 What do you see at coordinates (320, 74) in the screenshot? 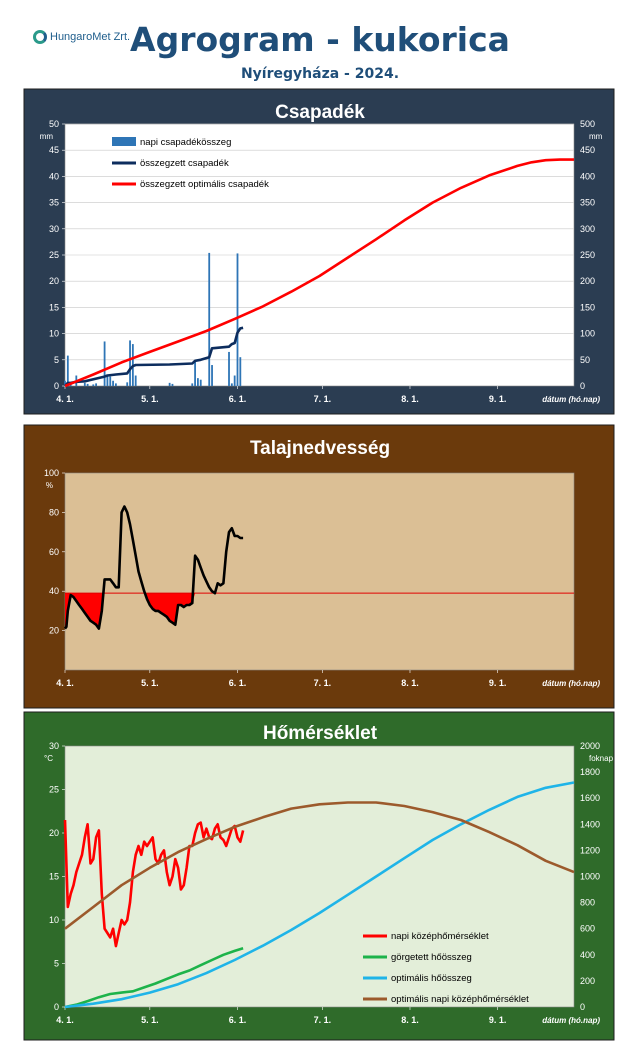
I see `page-subtitle: Nyíregyháza - 2024.` at bounding box center [320, 74].